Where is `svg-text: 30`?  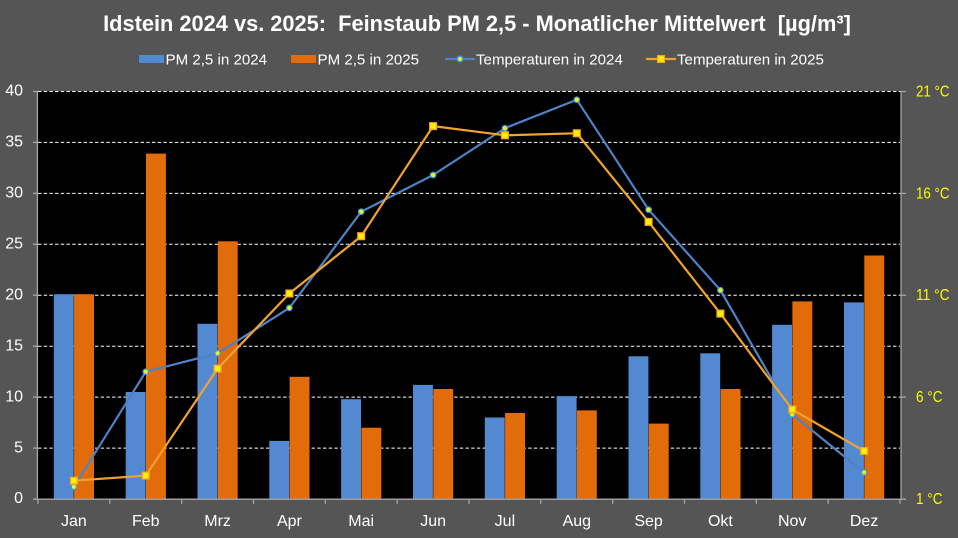 svg-text: 30 is located at coordinates (14, 193).